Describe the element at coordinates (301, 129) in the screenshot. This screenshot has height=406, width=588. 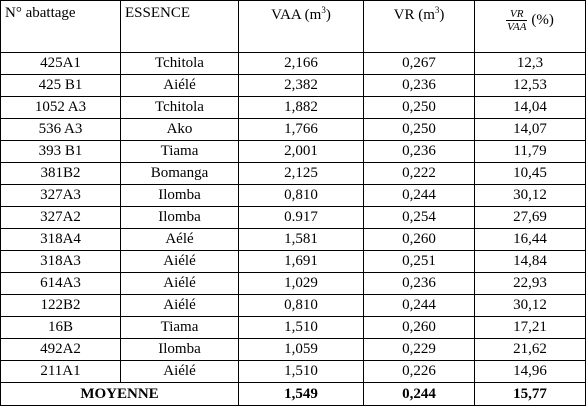
I see `cell-vaa: 1,766` at that location.